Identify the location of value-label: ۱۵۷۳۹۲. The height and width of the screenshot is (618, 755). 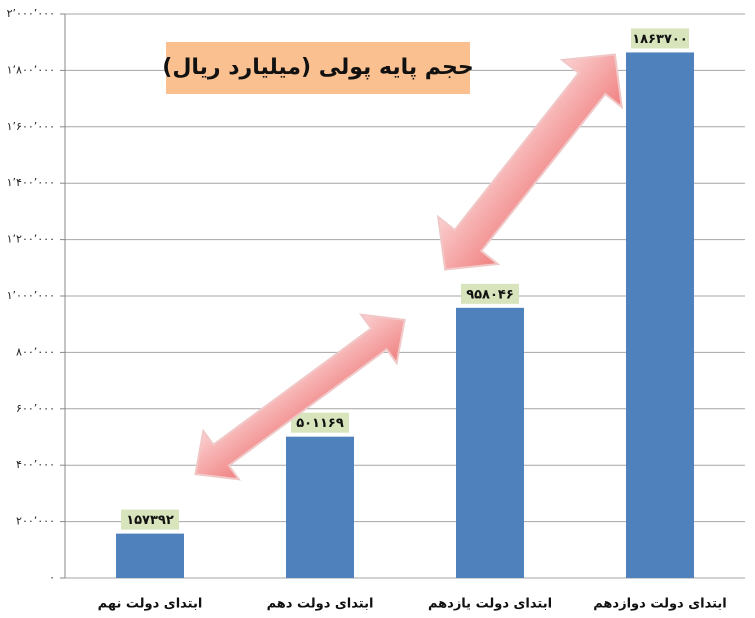
(150, 520).